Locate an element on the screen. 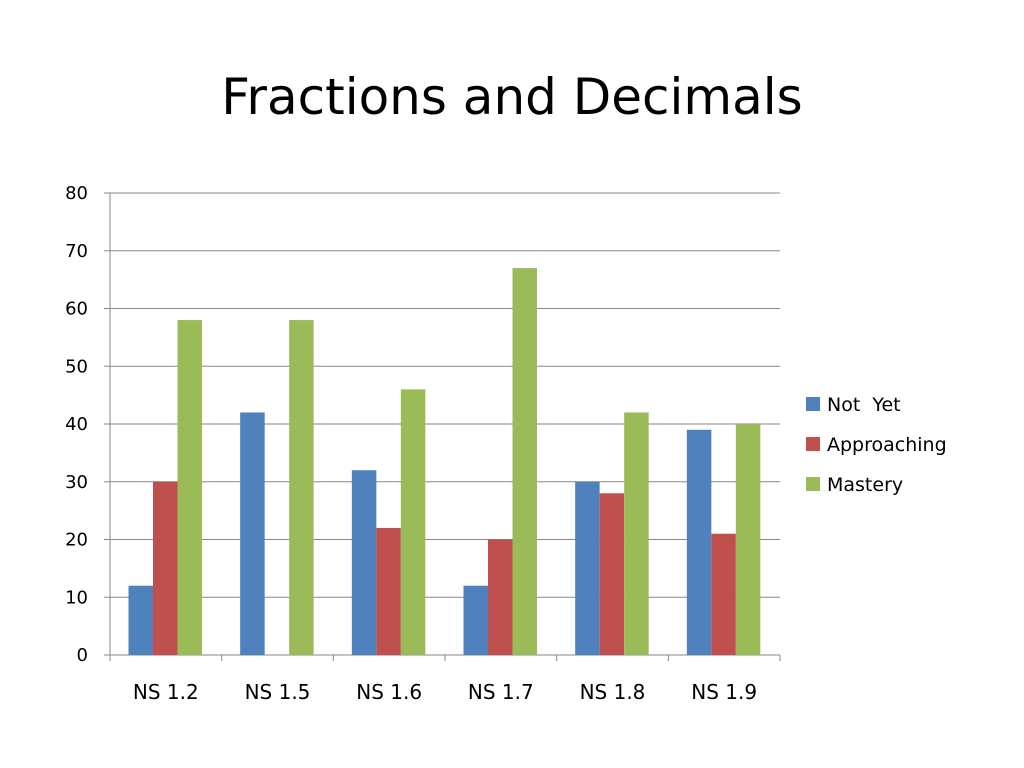 The image size is (1024, 768). legend-label: Mastery is located at coordinates (865, 485).